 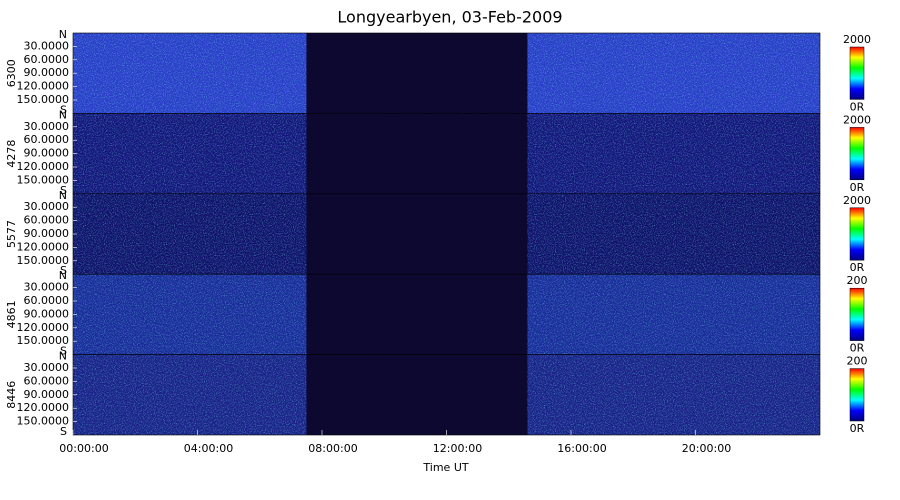 What do you see at coordinates (11, 154) in the screenshot?
I see `panel-label: 4278` at bounding box center [11, 154].